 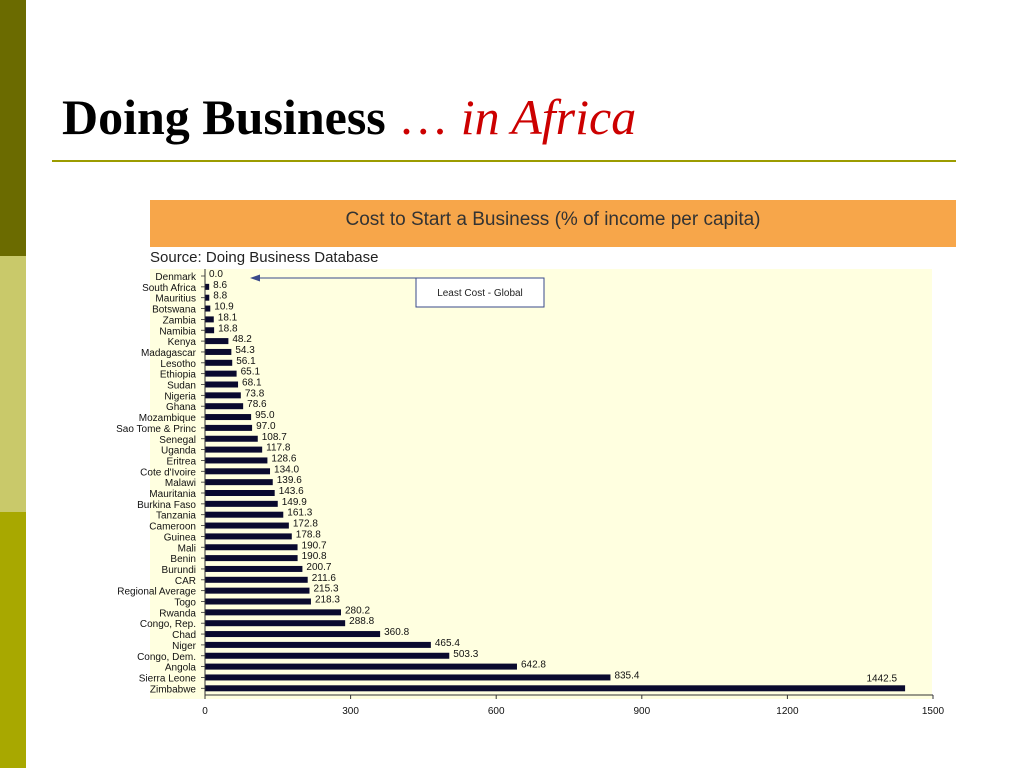 I want to click on category-label: Zambia, so click(x=180, y=320).